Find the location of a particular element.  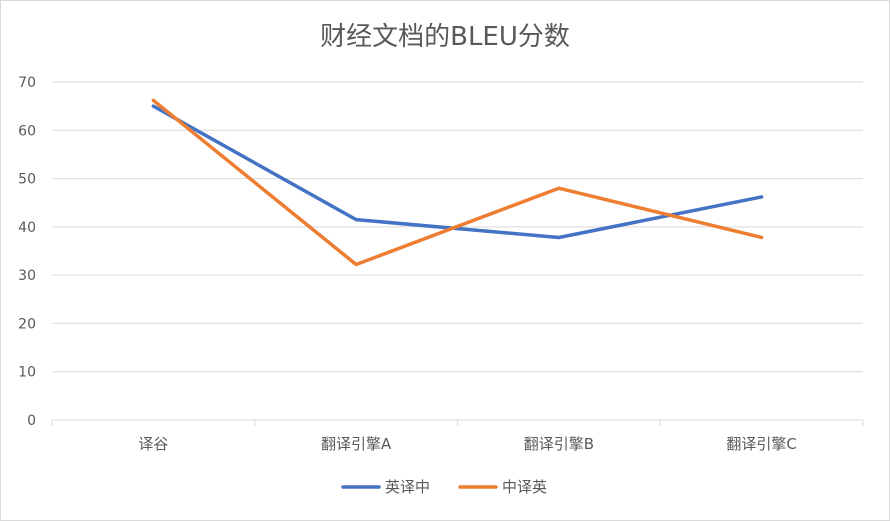

y-tick-label: 70 is located at coordinates (27, 83).